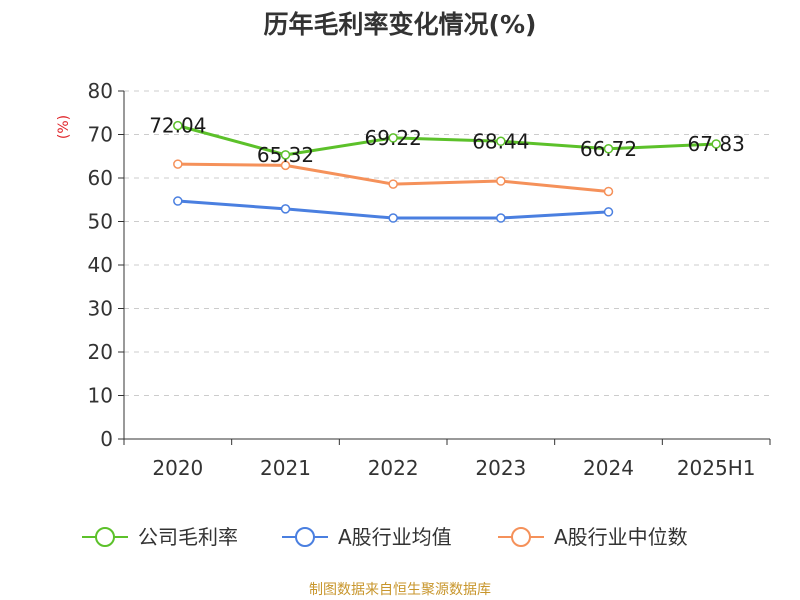 Image resolution: width=800 pixels, height=600 pixels. What do you see at coordinates (100, 91) in the screenshot?
I see `y-tick-label: 80` at bounding box center [100, 91].